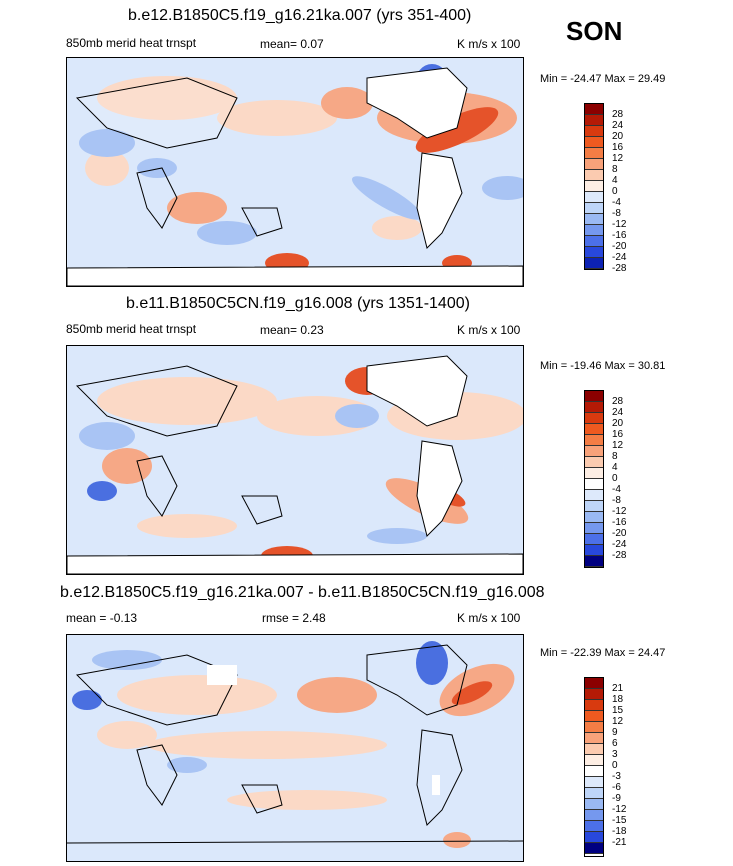 The image size is (733, 866). Describe the element at coordinates (489, 618) in the screenshot. I see `panel3-units: K m/s x 100` at that location.